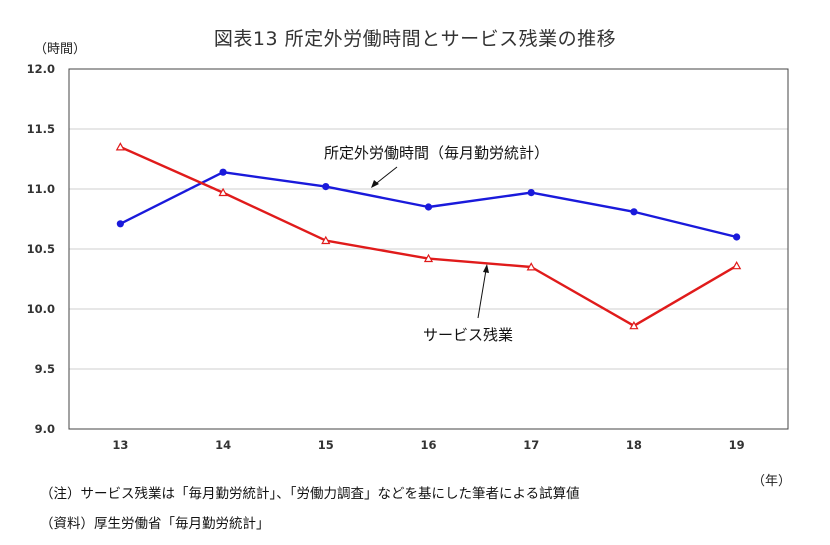 This screenshot has height=545, width=830. I want to click on chart-title: 図表13 所定外労働時間とサービス残業の推移, so click(415, 39).